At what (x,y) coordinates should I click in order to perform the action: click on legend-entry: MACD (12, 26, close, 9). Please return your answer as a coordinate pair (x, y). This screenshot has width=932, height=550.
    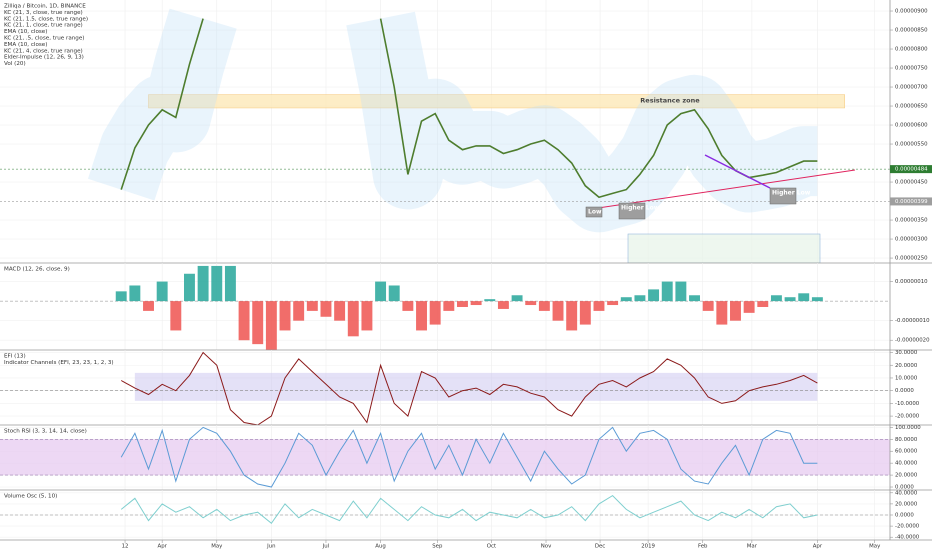
    Looking at the image, I should click on (37, 270).